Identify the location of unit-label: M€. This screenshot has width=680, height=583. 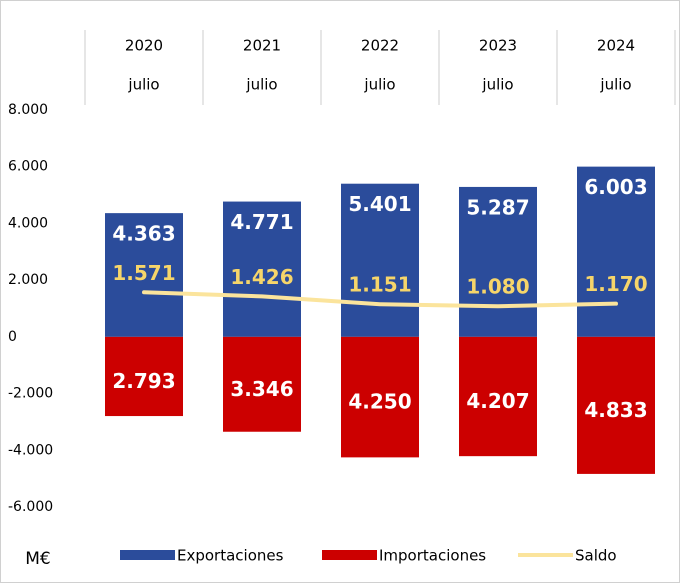
(37, 559).